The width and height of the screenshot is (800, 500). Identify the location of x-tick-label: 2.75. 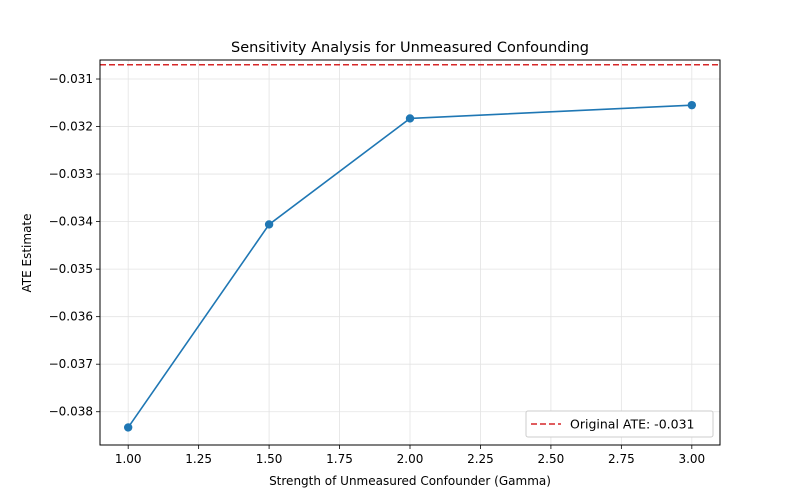
(621, 459).